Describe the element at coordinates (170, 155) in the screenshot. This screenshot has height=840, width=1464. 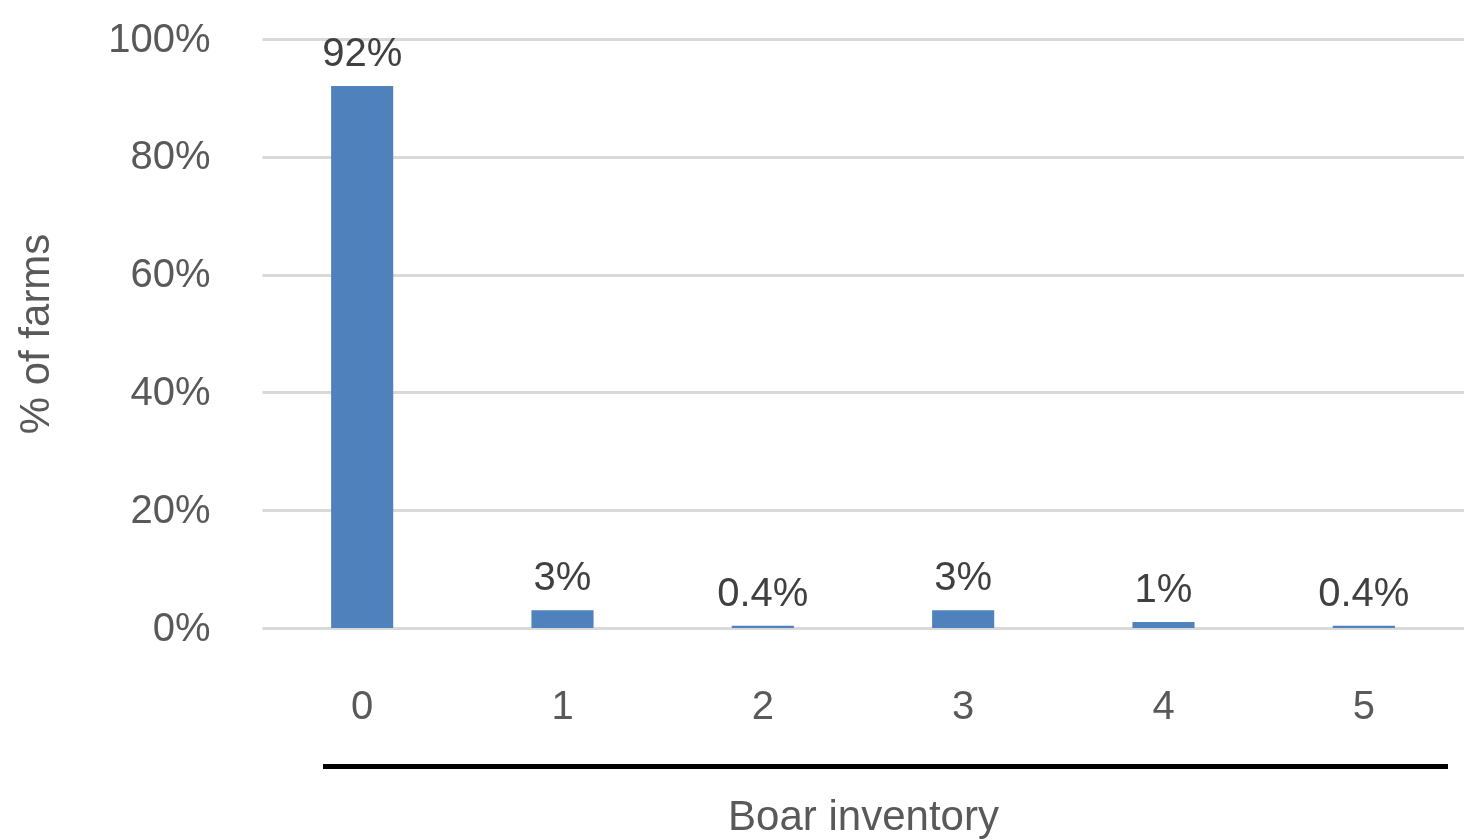
I see `y-tick-label: 80%` at that location.